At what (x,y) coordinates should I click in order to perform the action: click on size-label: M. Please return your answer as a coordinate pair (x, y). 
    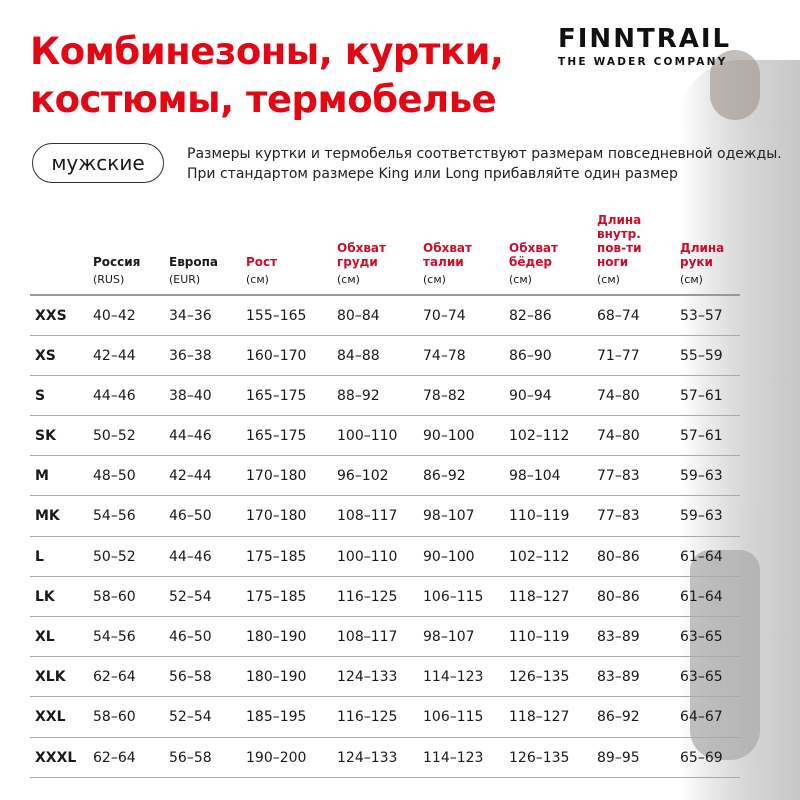
    Looking at the image, I should click on (42, 476).